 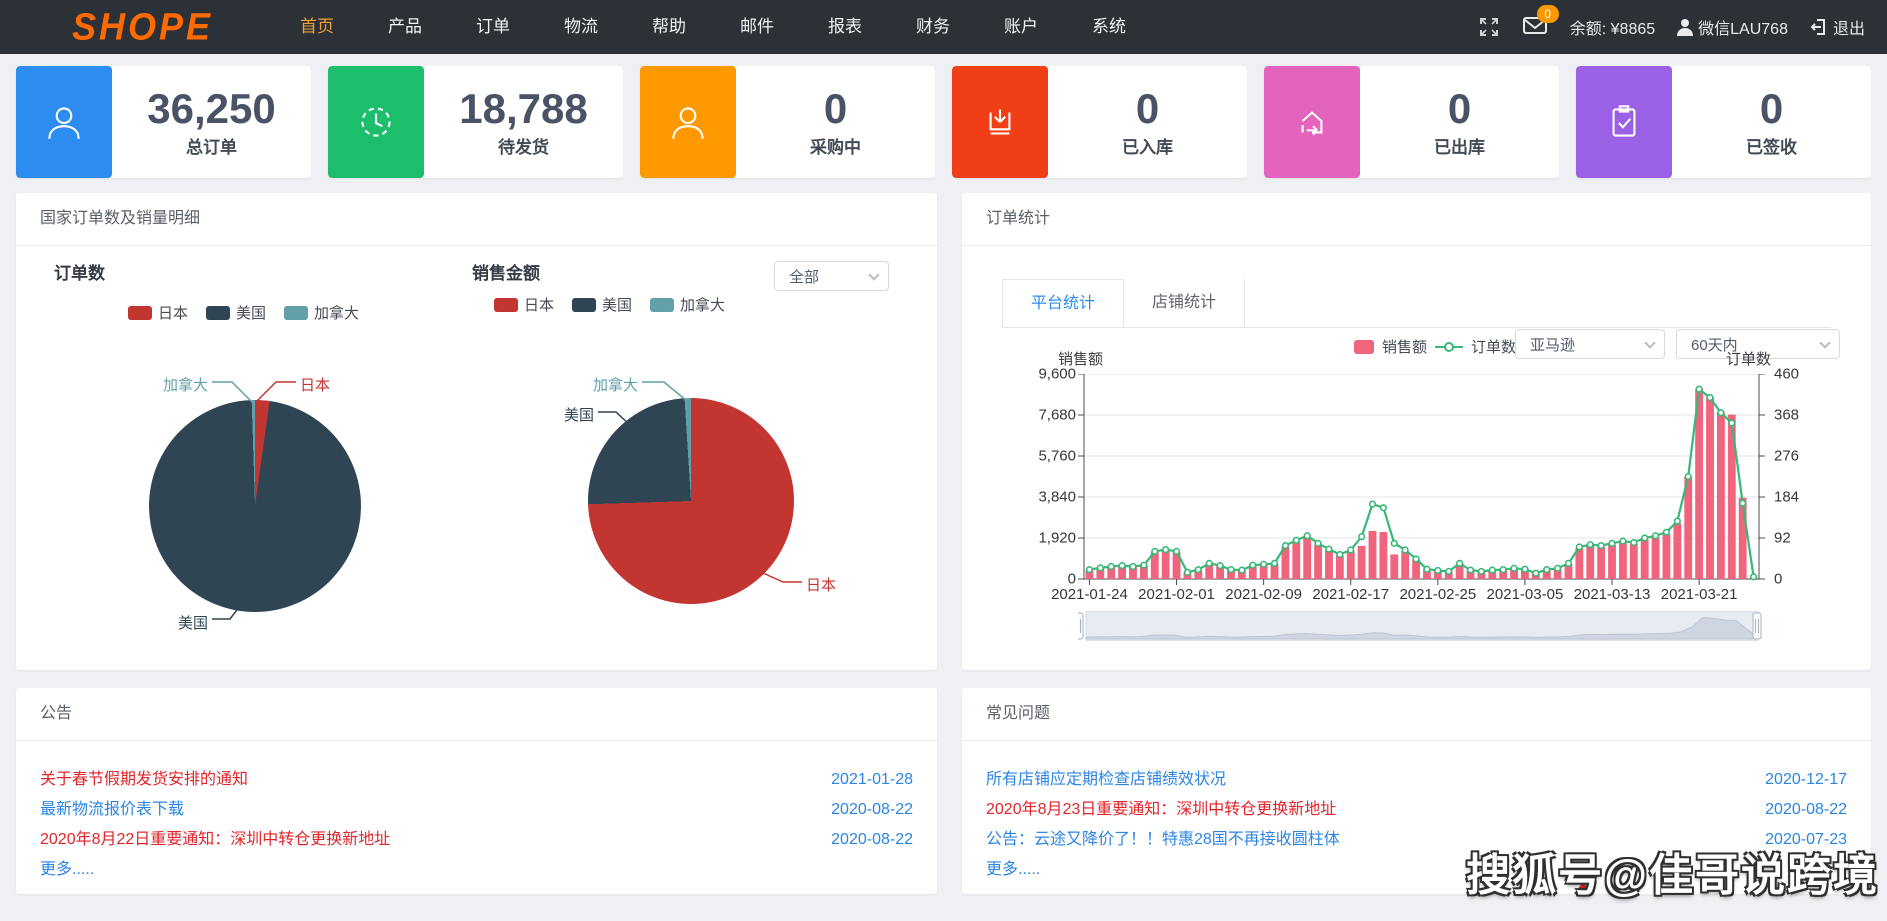 I want to click on orders-legend-label: 订单数, so click(x=1494, y=347).